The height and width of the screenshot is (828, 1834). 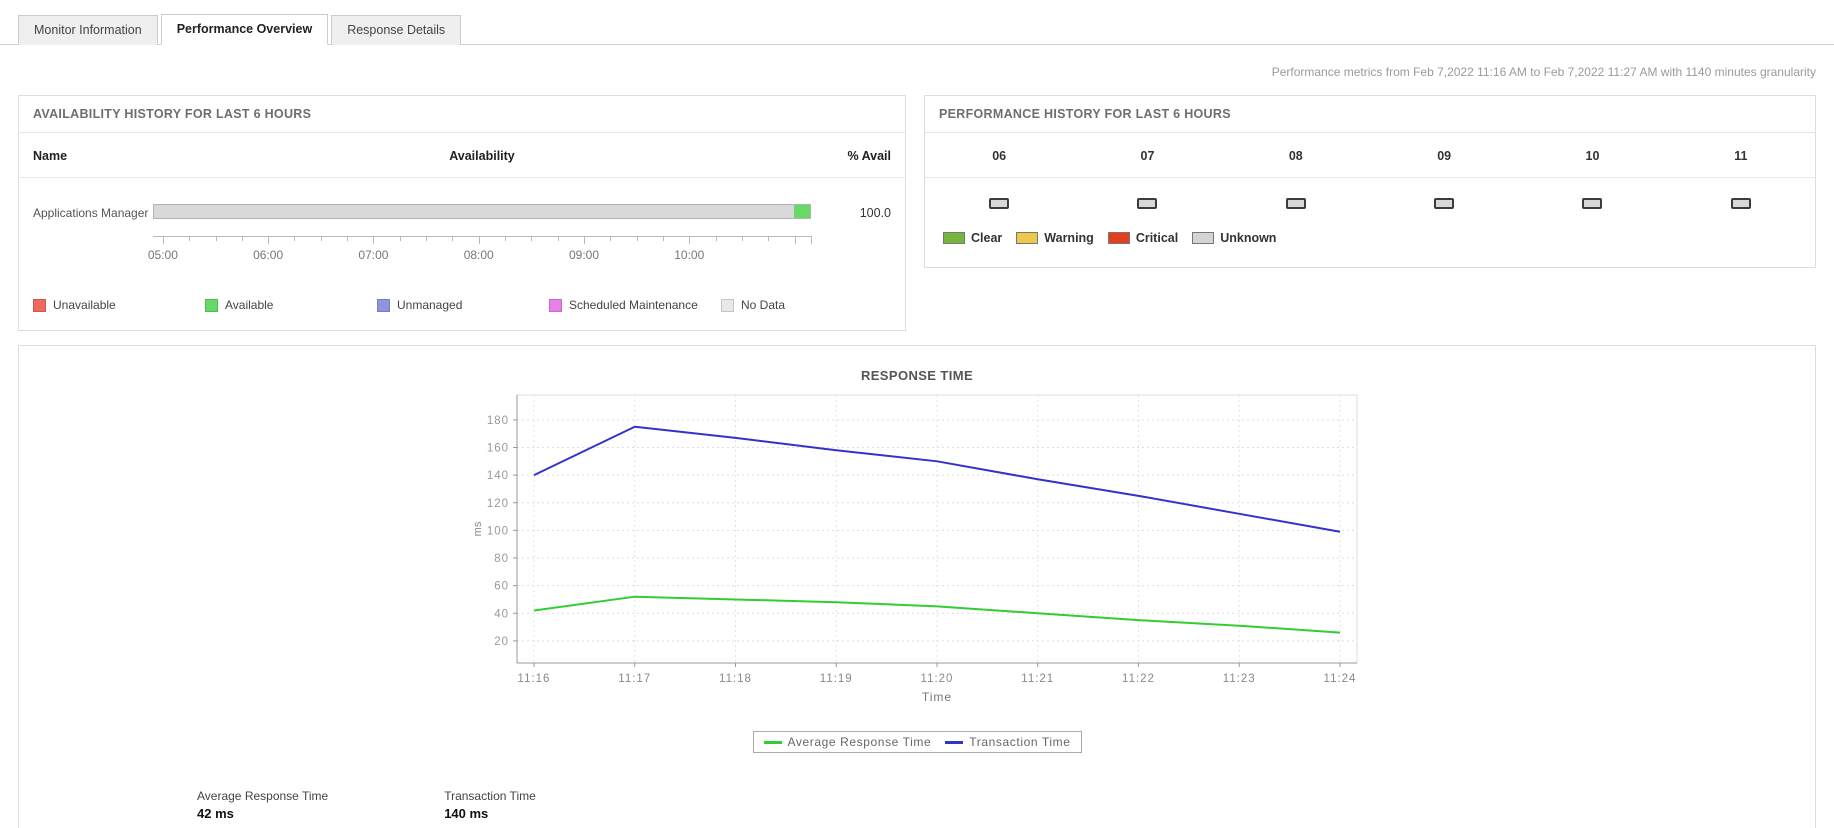 I want to click on critical-swatch, so click(x=1118, y=238).